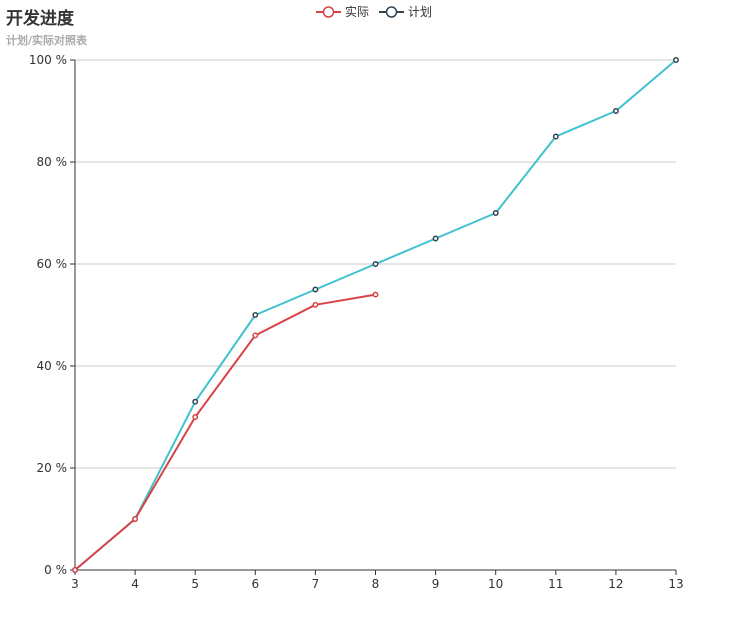  What do you see at coordinates (195, 584) in the screenshot?
I see `x-tick-label: 5` at bounding box center [195, 584].